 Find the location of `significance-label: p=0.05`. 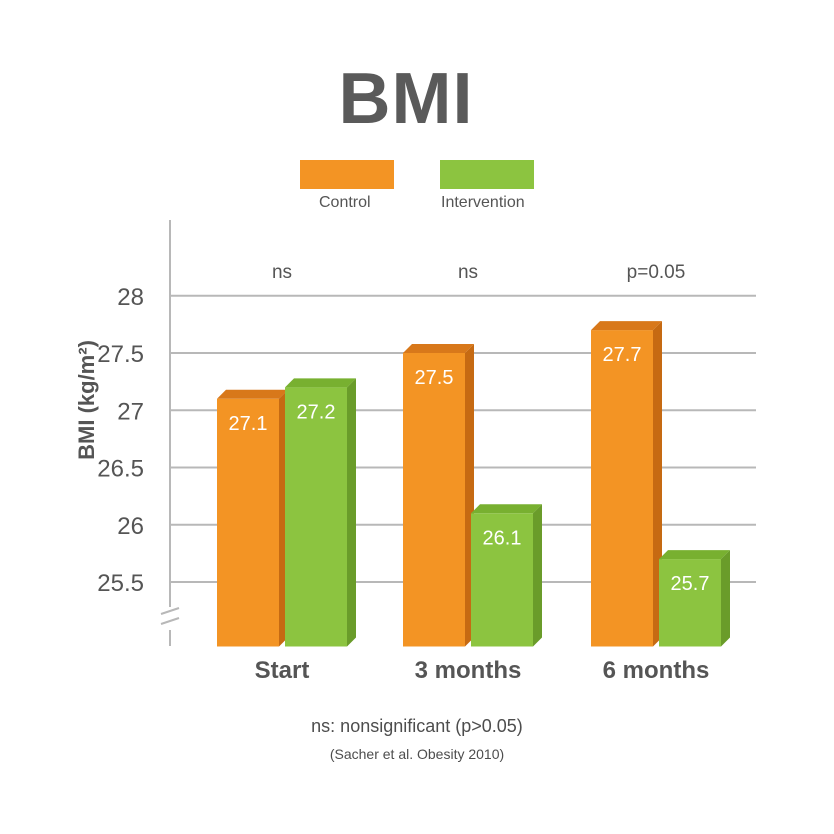

significance-label: p=0.05 is located at coordinates (656, 272).